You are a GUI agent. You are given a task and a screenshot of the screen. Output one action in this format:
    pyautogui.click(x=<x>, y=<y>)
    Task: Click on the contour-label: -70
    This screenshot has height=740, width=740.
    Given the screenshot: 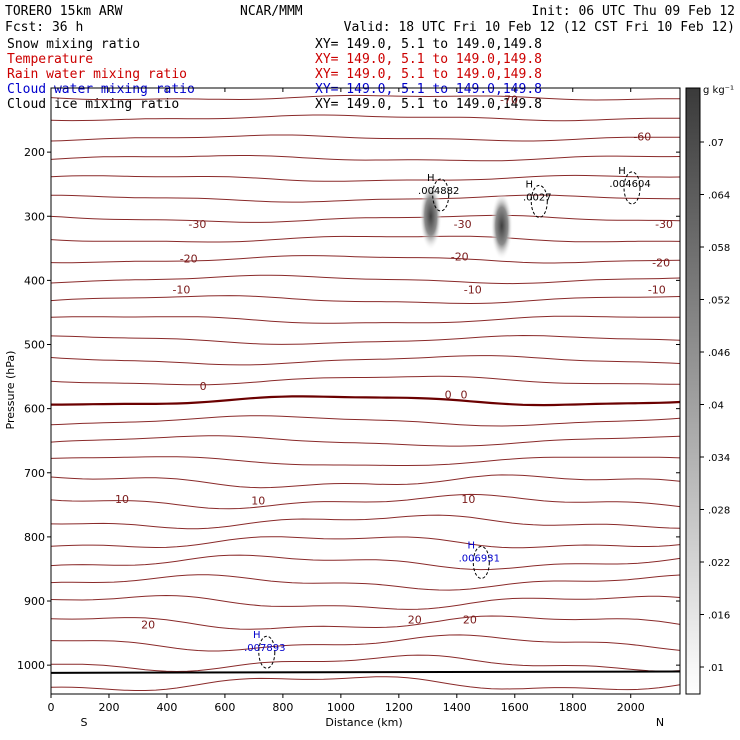 What is the action you would take?
    pyautogui.click(x=509, y=100)
    